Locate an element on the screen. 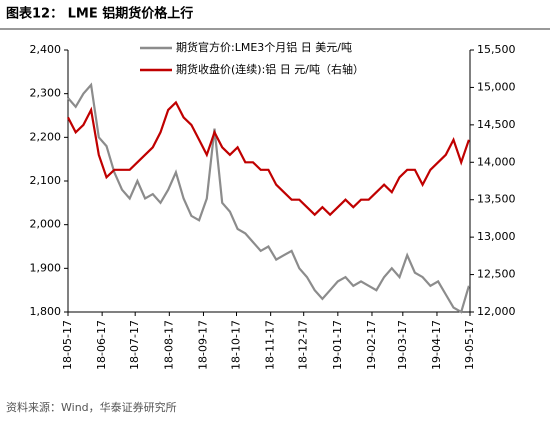  source: 资料来源：Wind，华泰证券研究所 is located at coordinates (91, 407).